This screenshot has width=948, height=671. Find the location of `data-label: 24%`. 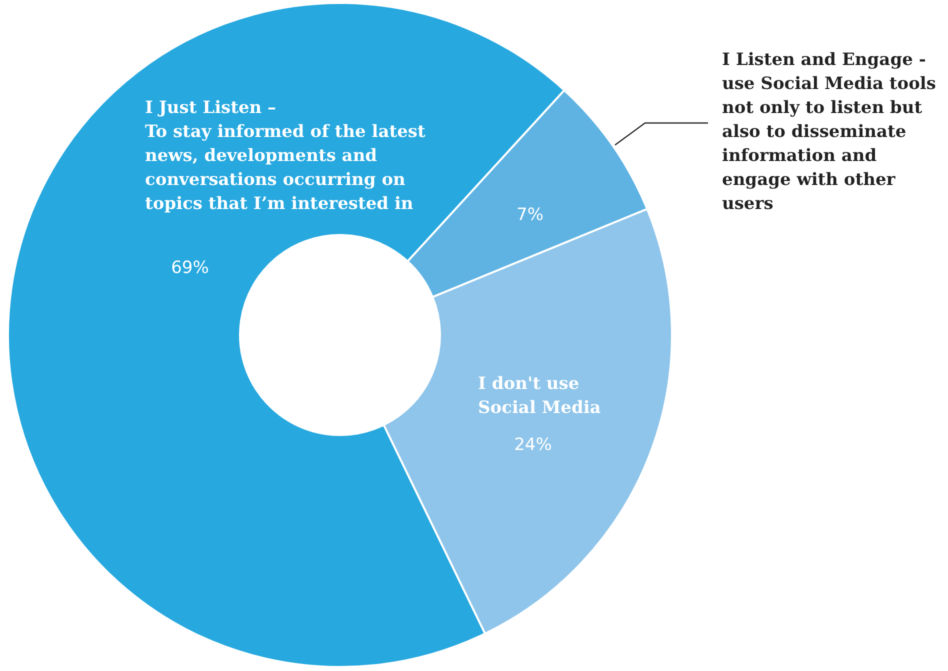

data-label: 24% is located at coordinates (533, 445).